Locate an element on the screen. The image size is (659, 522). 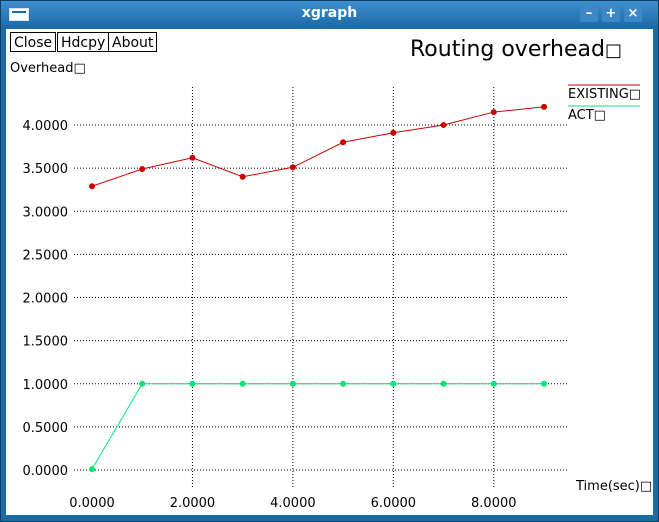
y-tick-label: 3.5000 is located at coordinates (46, 169).